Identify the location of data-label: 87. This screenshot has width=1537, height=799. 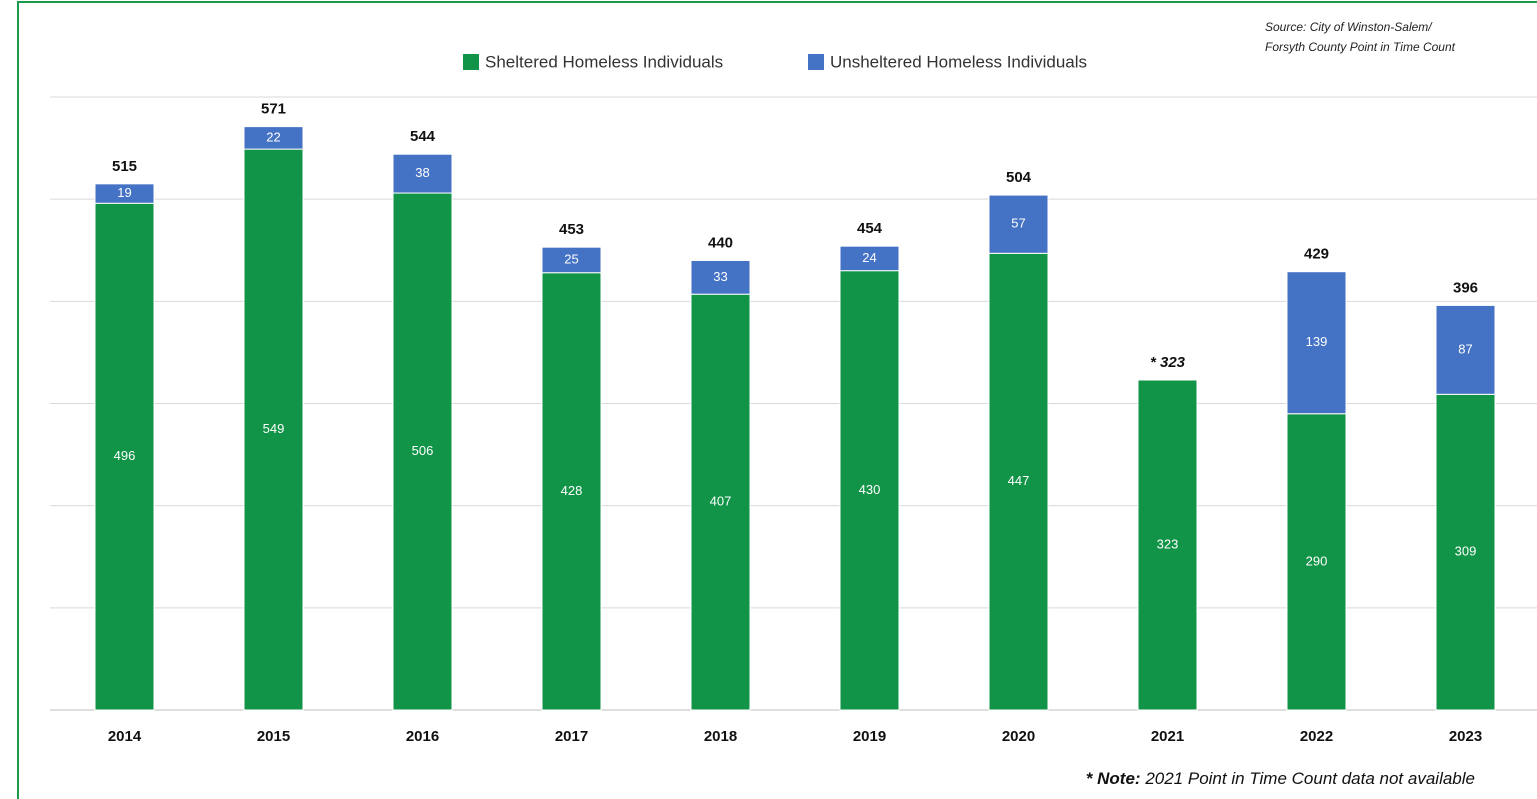
(1465, 348).